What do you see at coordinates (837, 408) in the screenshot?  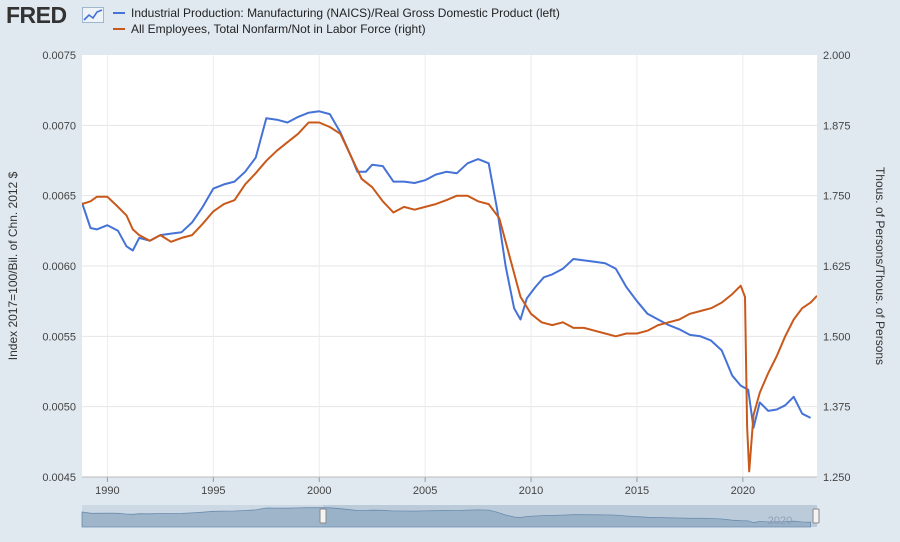 I see `right-tick-label: 1.375` at bounding box center [837, 408].